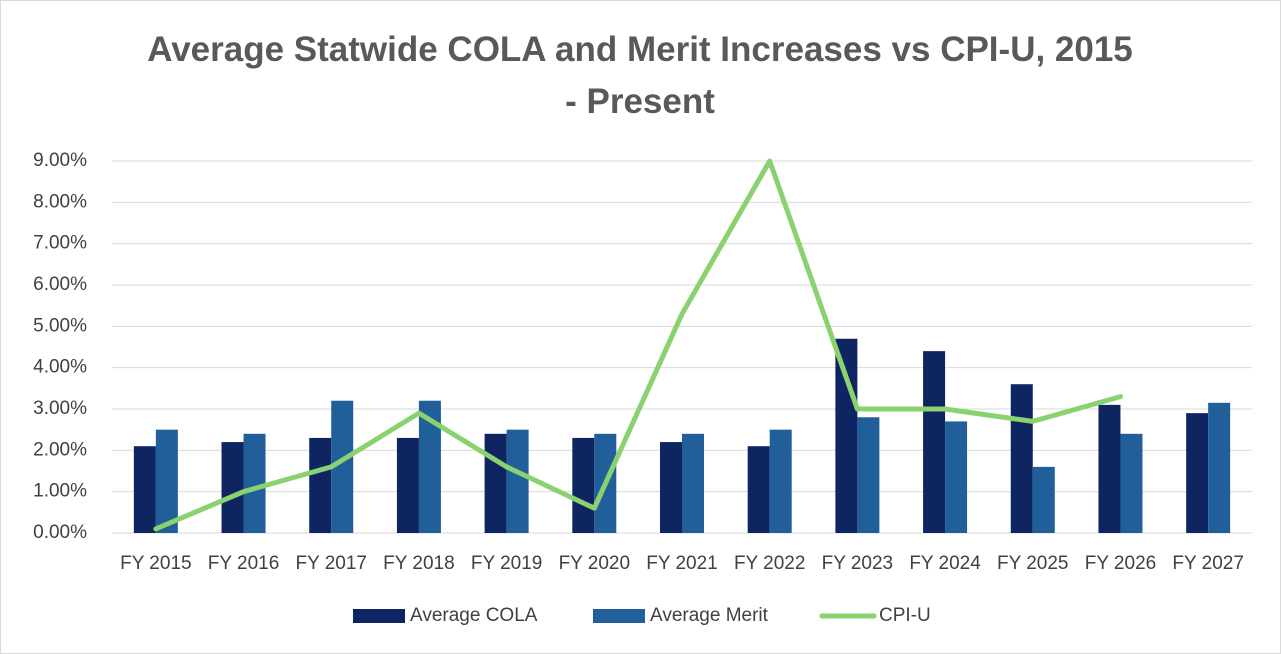  Describe the element at coordinates (857, 563) in the screenshot. I see `x-tick-label: FY 2023` at that location.